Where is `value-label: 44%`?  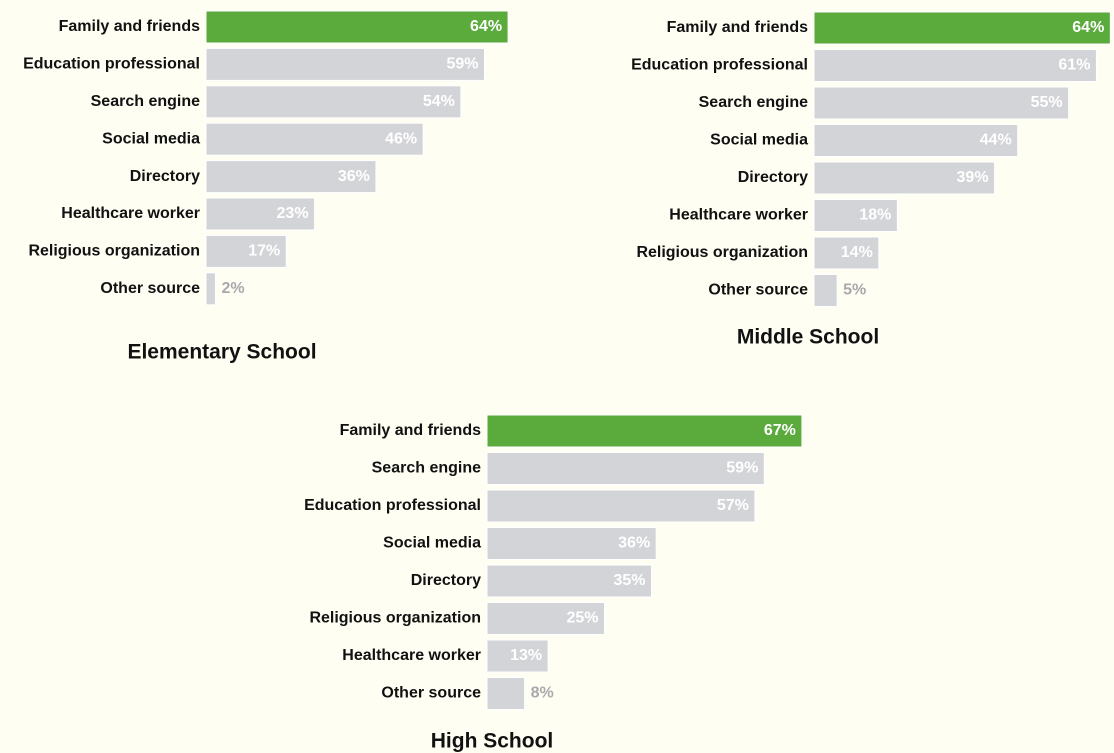 value-label: 44% is located at coordinates (996, 140).